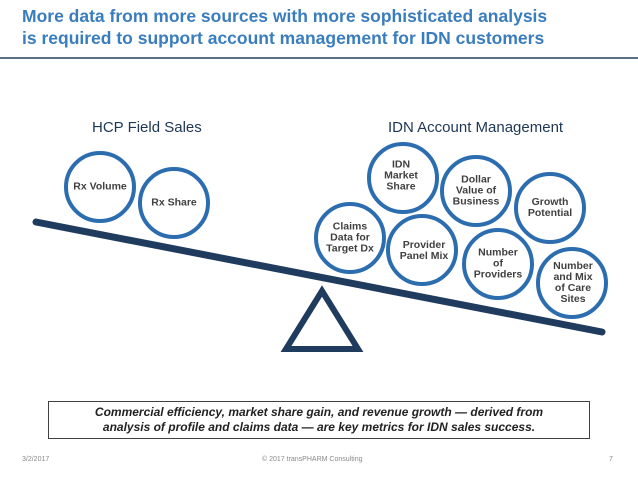 The height and width of the screenshot is (479, 638). I want to click on heading-hcp-field-sales: HCP Field Sales, so click(147, 127).